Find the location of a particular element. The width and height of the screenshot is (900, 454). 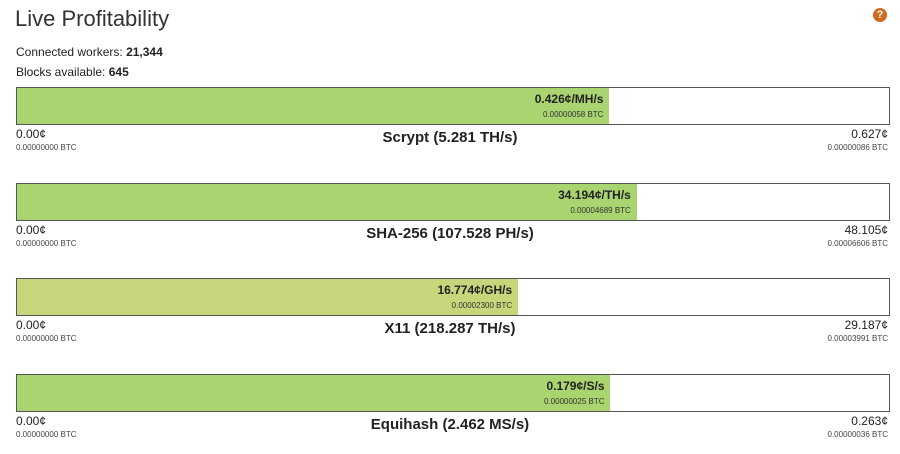

profit-track: 0.179¢/S/s 0.00000025 BTC is located at coordinates (453, 392).